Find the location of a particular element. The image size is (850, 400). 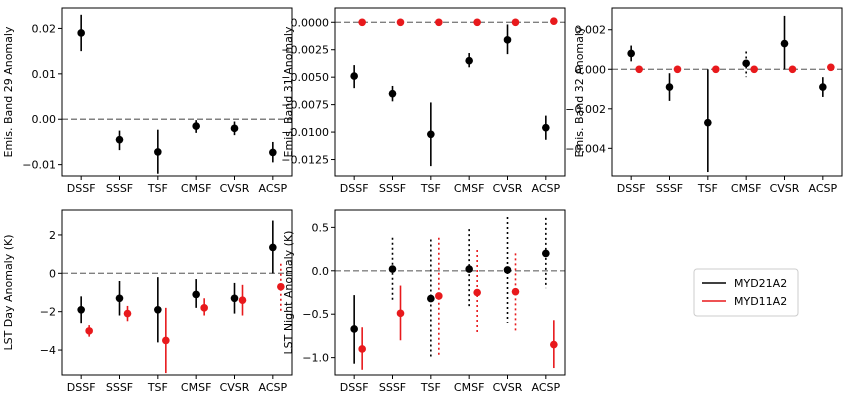

y-tick-label: 0.01 is located at coordinates (44, 74).